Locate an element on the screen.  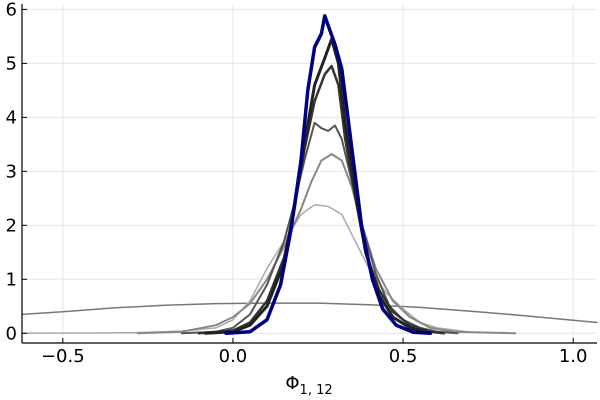
y-tick-label-2: 2 is located at coordinates (11, 225).